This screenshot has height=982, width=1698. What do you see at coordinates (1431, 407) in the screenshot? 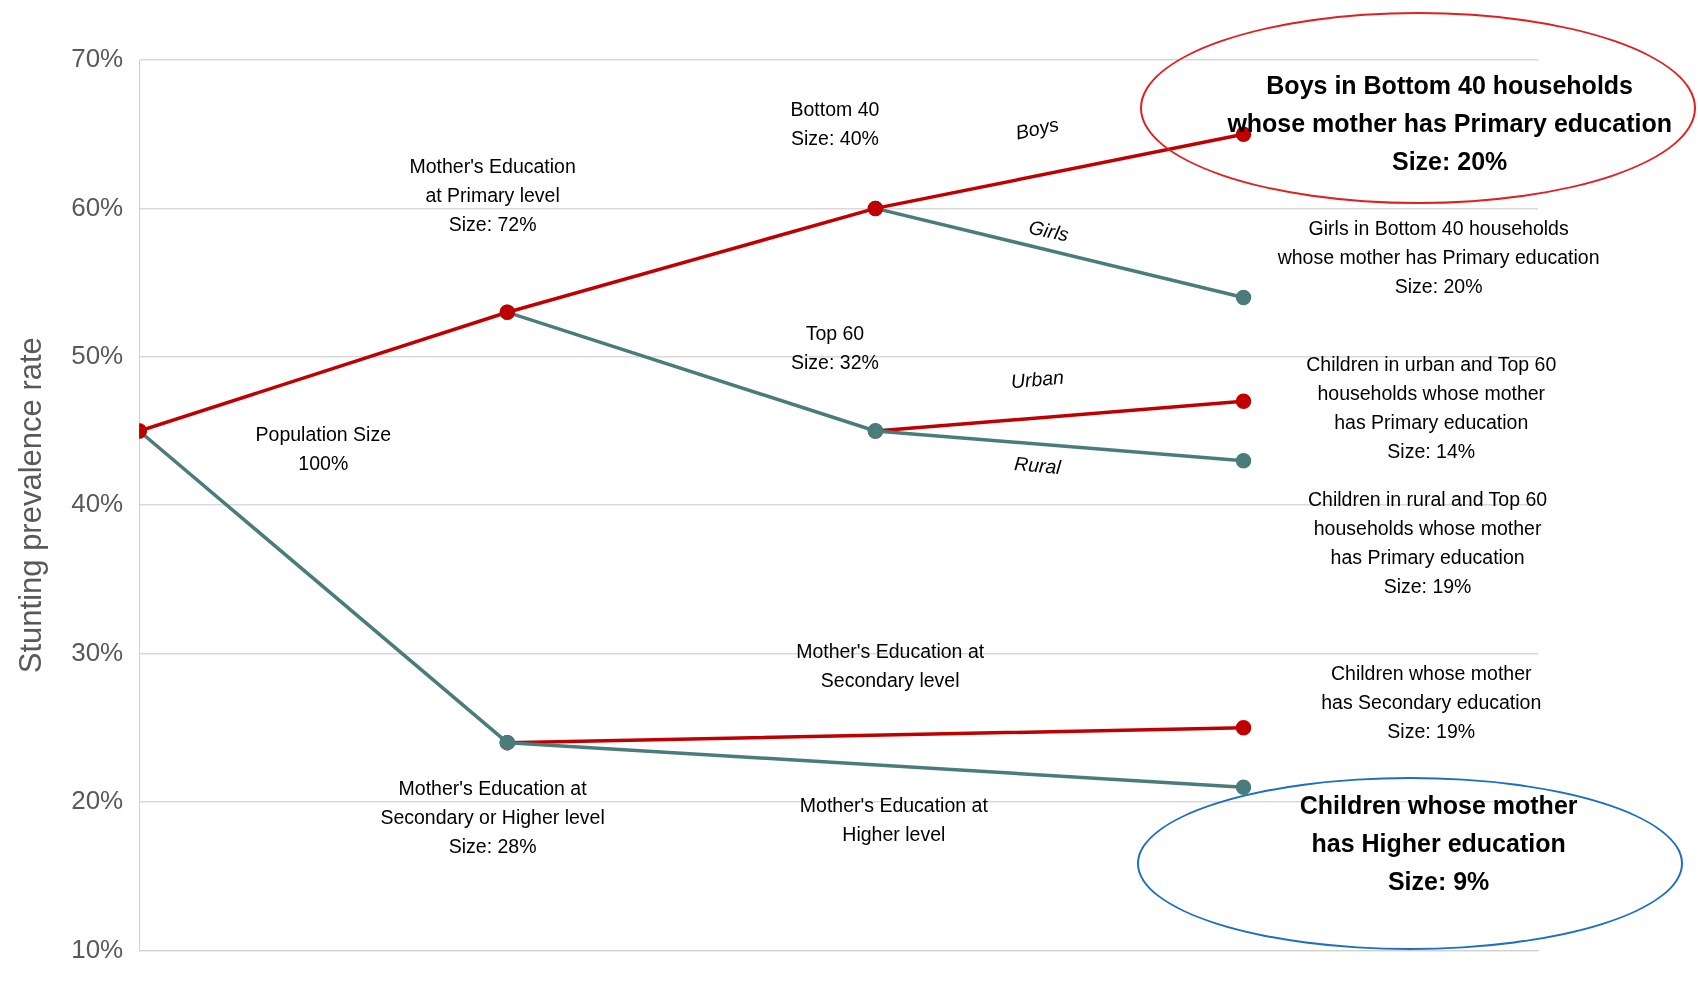
I see `annotation: Children in urban and Top 60 households whose mother has Primary education Size: 14%` at bounding box center [1431, 407].